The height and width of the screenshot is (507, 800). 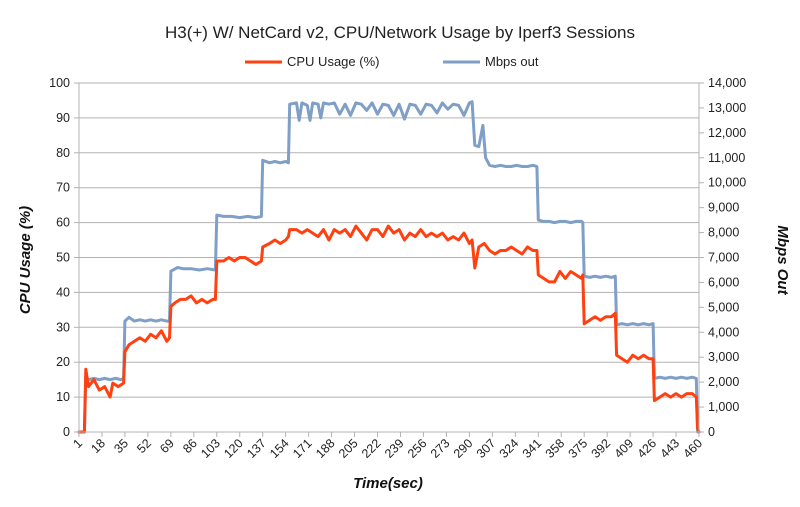 I want to click on y2-tick-label: 0, so click(x=711, y=432).